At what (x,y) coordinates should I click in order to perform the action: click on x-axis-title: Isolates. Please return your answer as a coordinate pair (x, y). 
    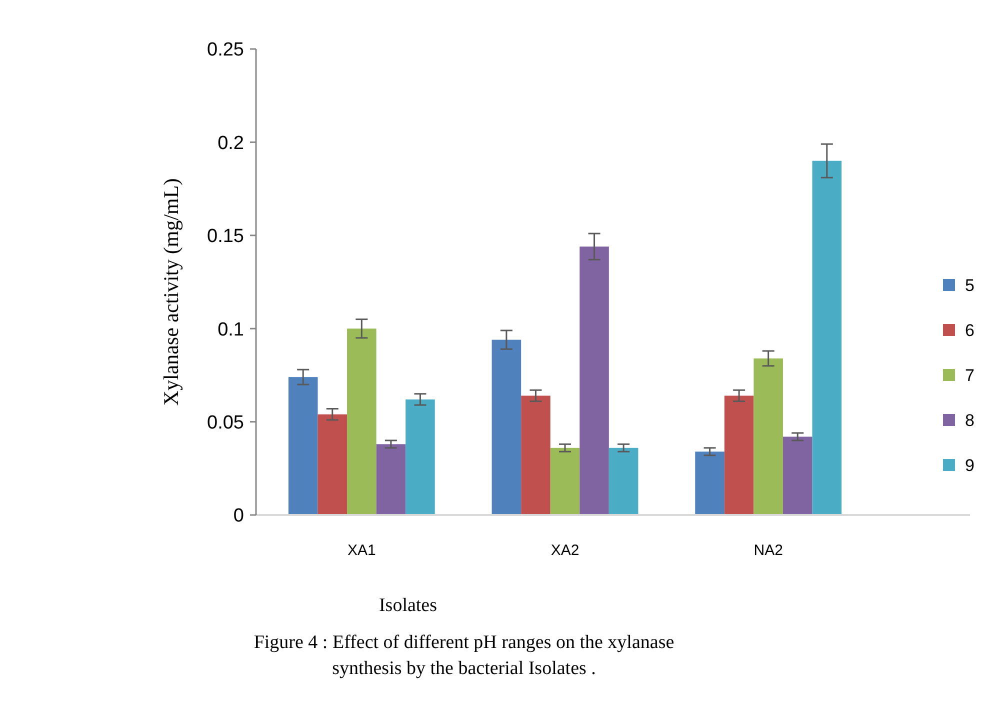
    Looking at the image, I should click on (408, 605).